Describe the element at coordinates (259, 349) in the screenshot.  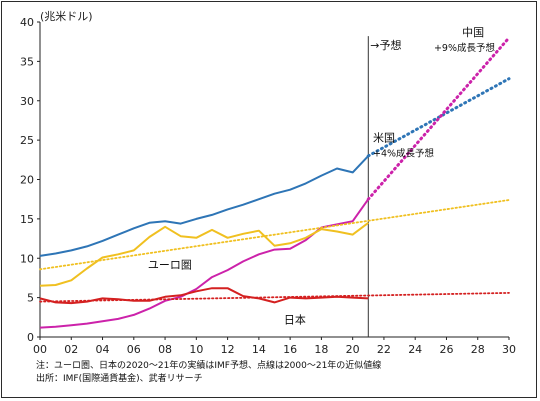
I see `x-tick-label: 14` at that location.